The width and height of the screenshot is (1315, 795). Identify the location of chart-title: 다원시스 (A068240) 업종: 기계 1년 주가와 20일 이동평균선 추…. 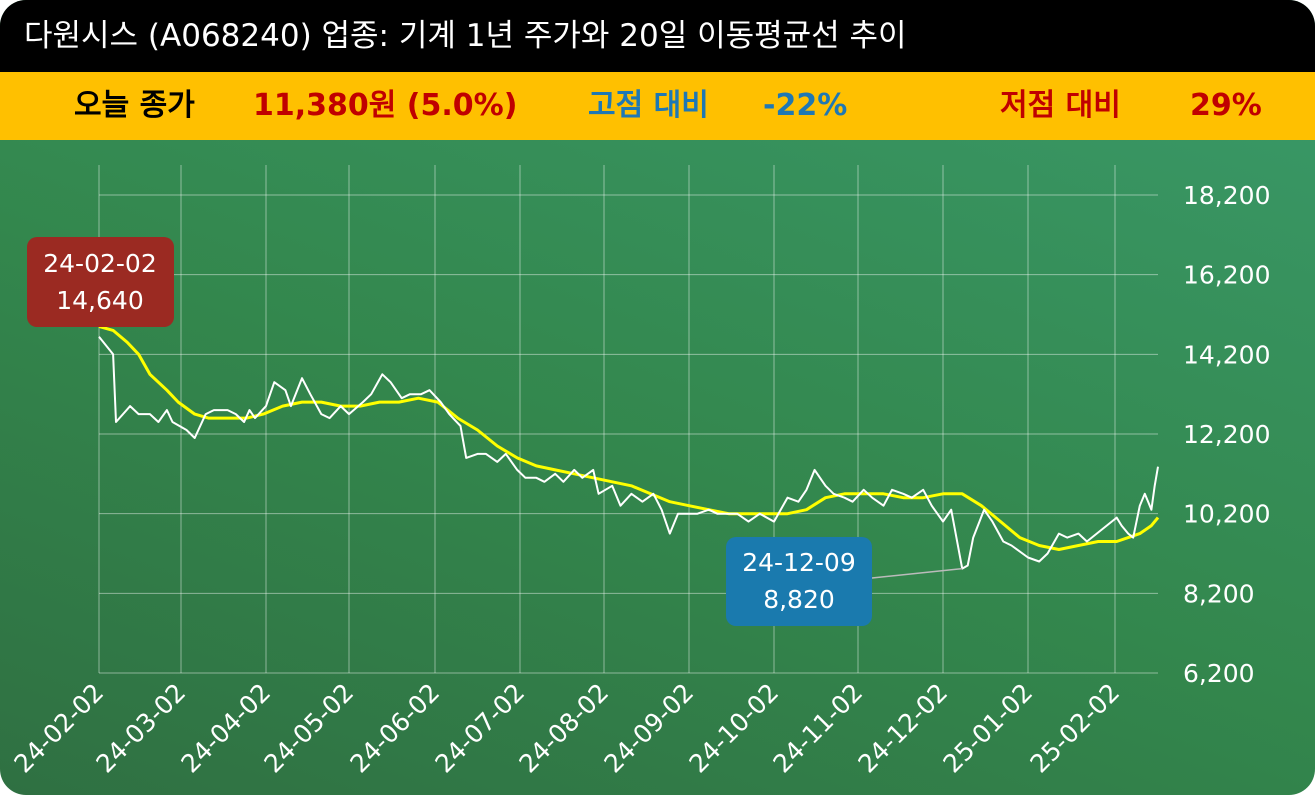
(465, 36).